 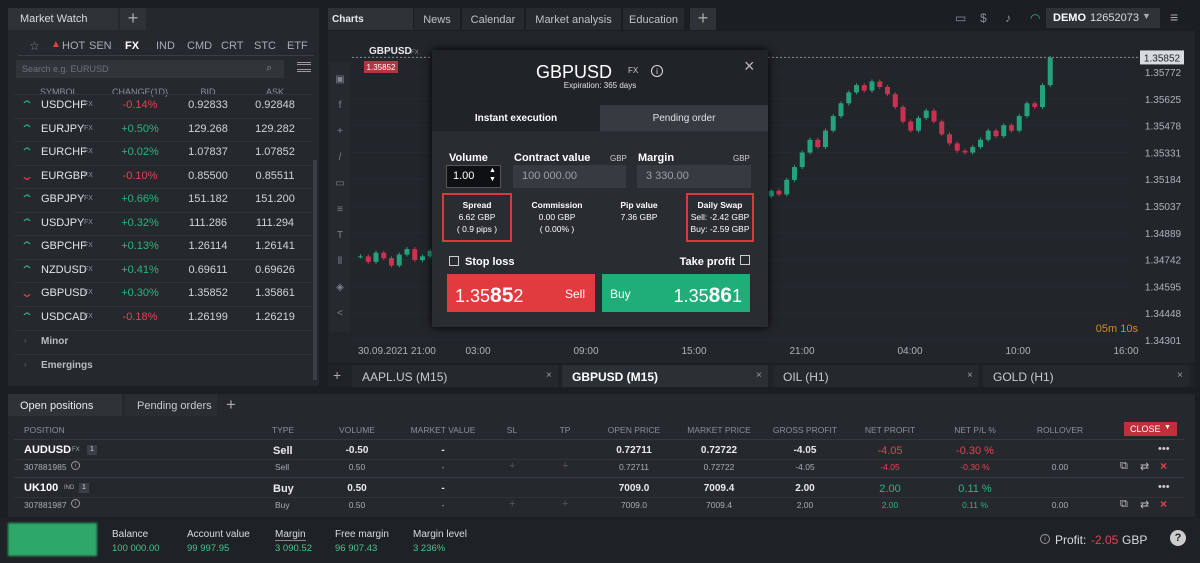 I want to click on change: +0.41%, so click(x=140, y=269).